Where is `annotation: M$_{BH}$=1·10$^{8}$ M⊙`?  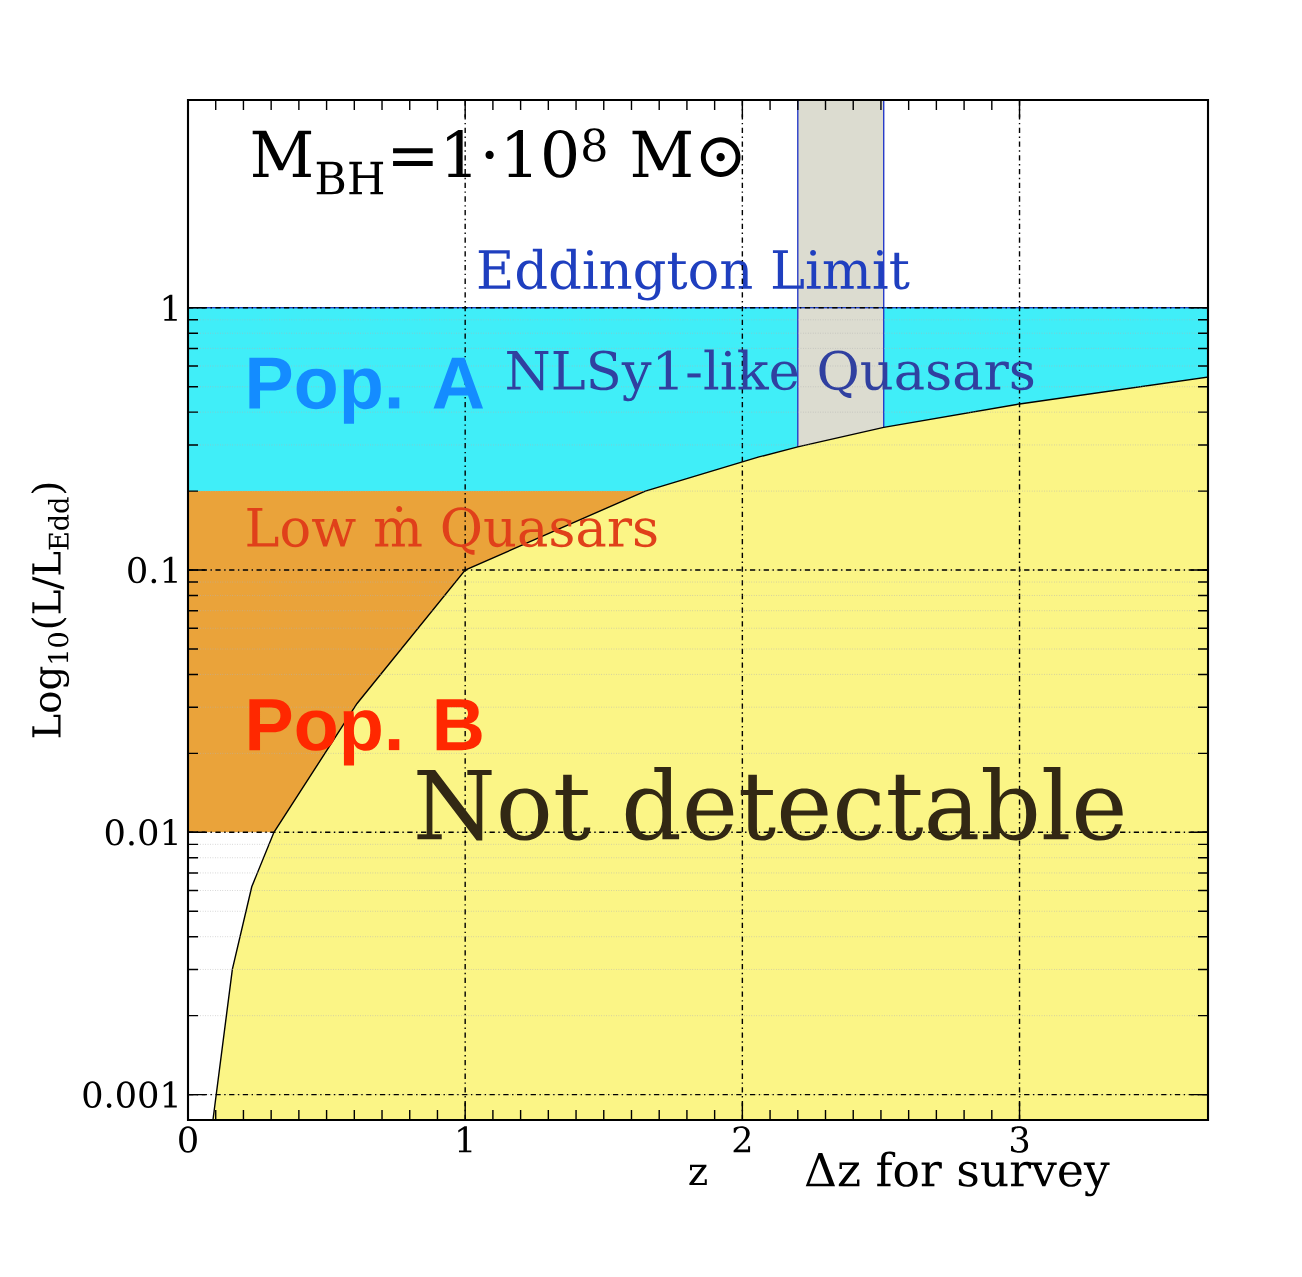
annotation: M$_{BH}$=1·10$^{8}$ M⊙ is located at coordinates (496, 161).